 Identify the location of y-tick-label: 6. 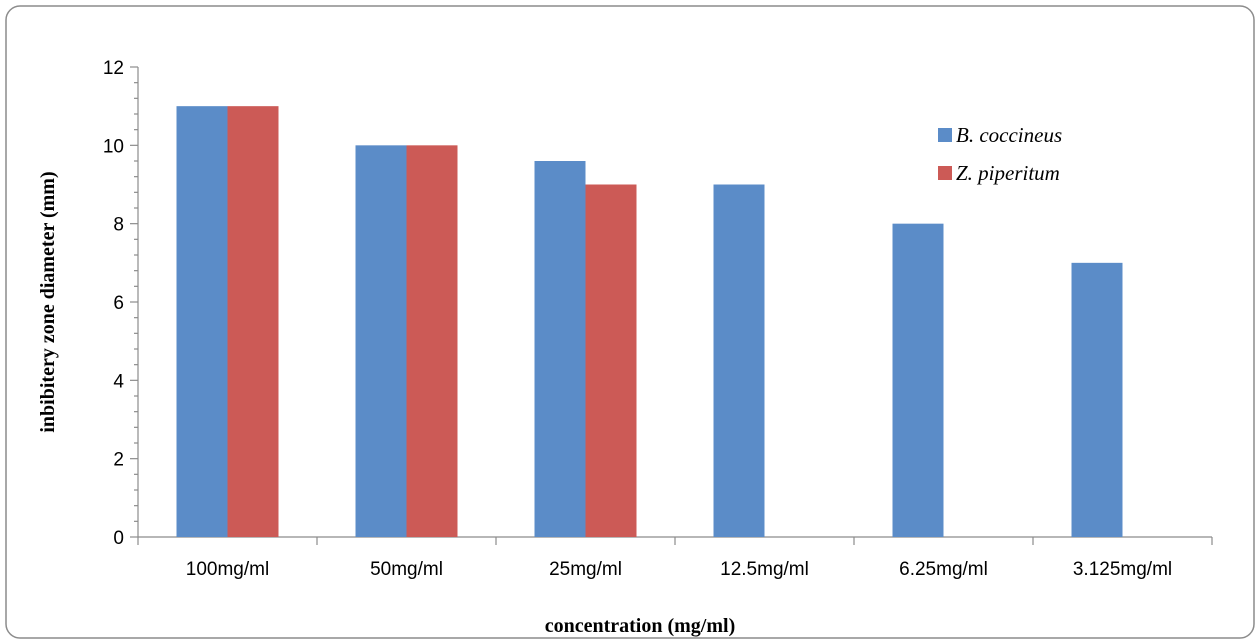
(118, 303).